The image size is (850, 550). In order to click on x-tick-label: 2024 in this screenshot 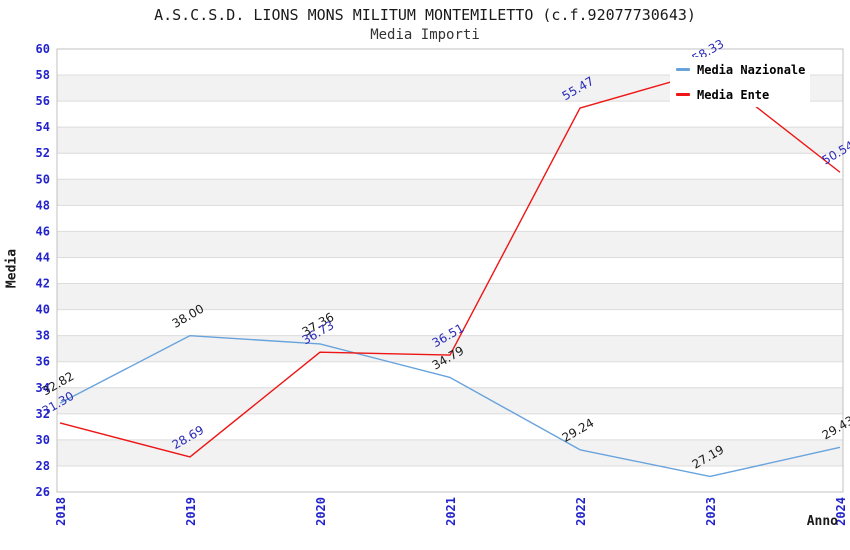, I will do `click(841, 511)`.